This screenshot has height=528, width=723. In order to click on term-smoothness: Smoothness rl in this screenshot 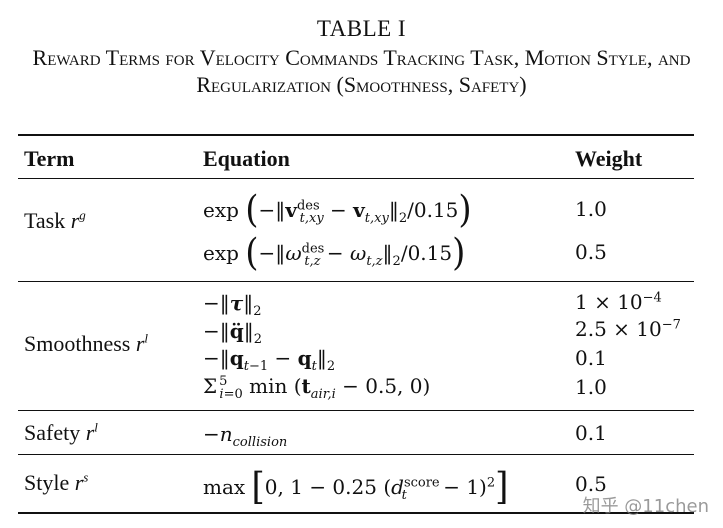, I will do `click(86, 343)`.